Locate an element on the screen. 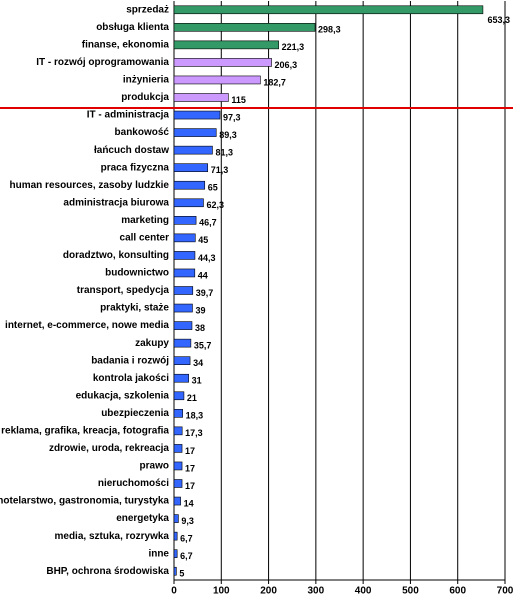 The height and width of the screenshot is (600, 513). y-tick-label: energetyka is located at coordinates (142, 518).